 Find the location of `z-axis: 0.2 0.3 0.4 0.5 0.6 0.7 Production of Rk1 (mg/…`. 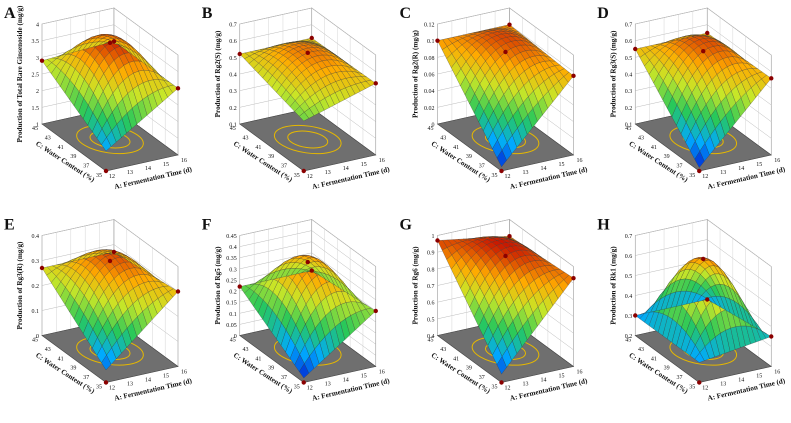

z-axis: 0.2 0.3 0.4 0.5 0.6 0.7 Production of Rk1 (mg/… is located at coordinates (620, 287).